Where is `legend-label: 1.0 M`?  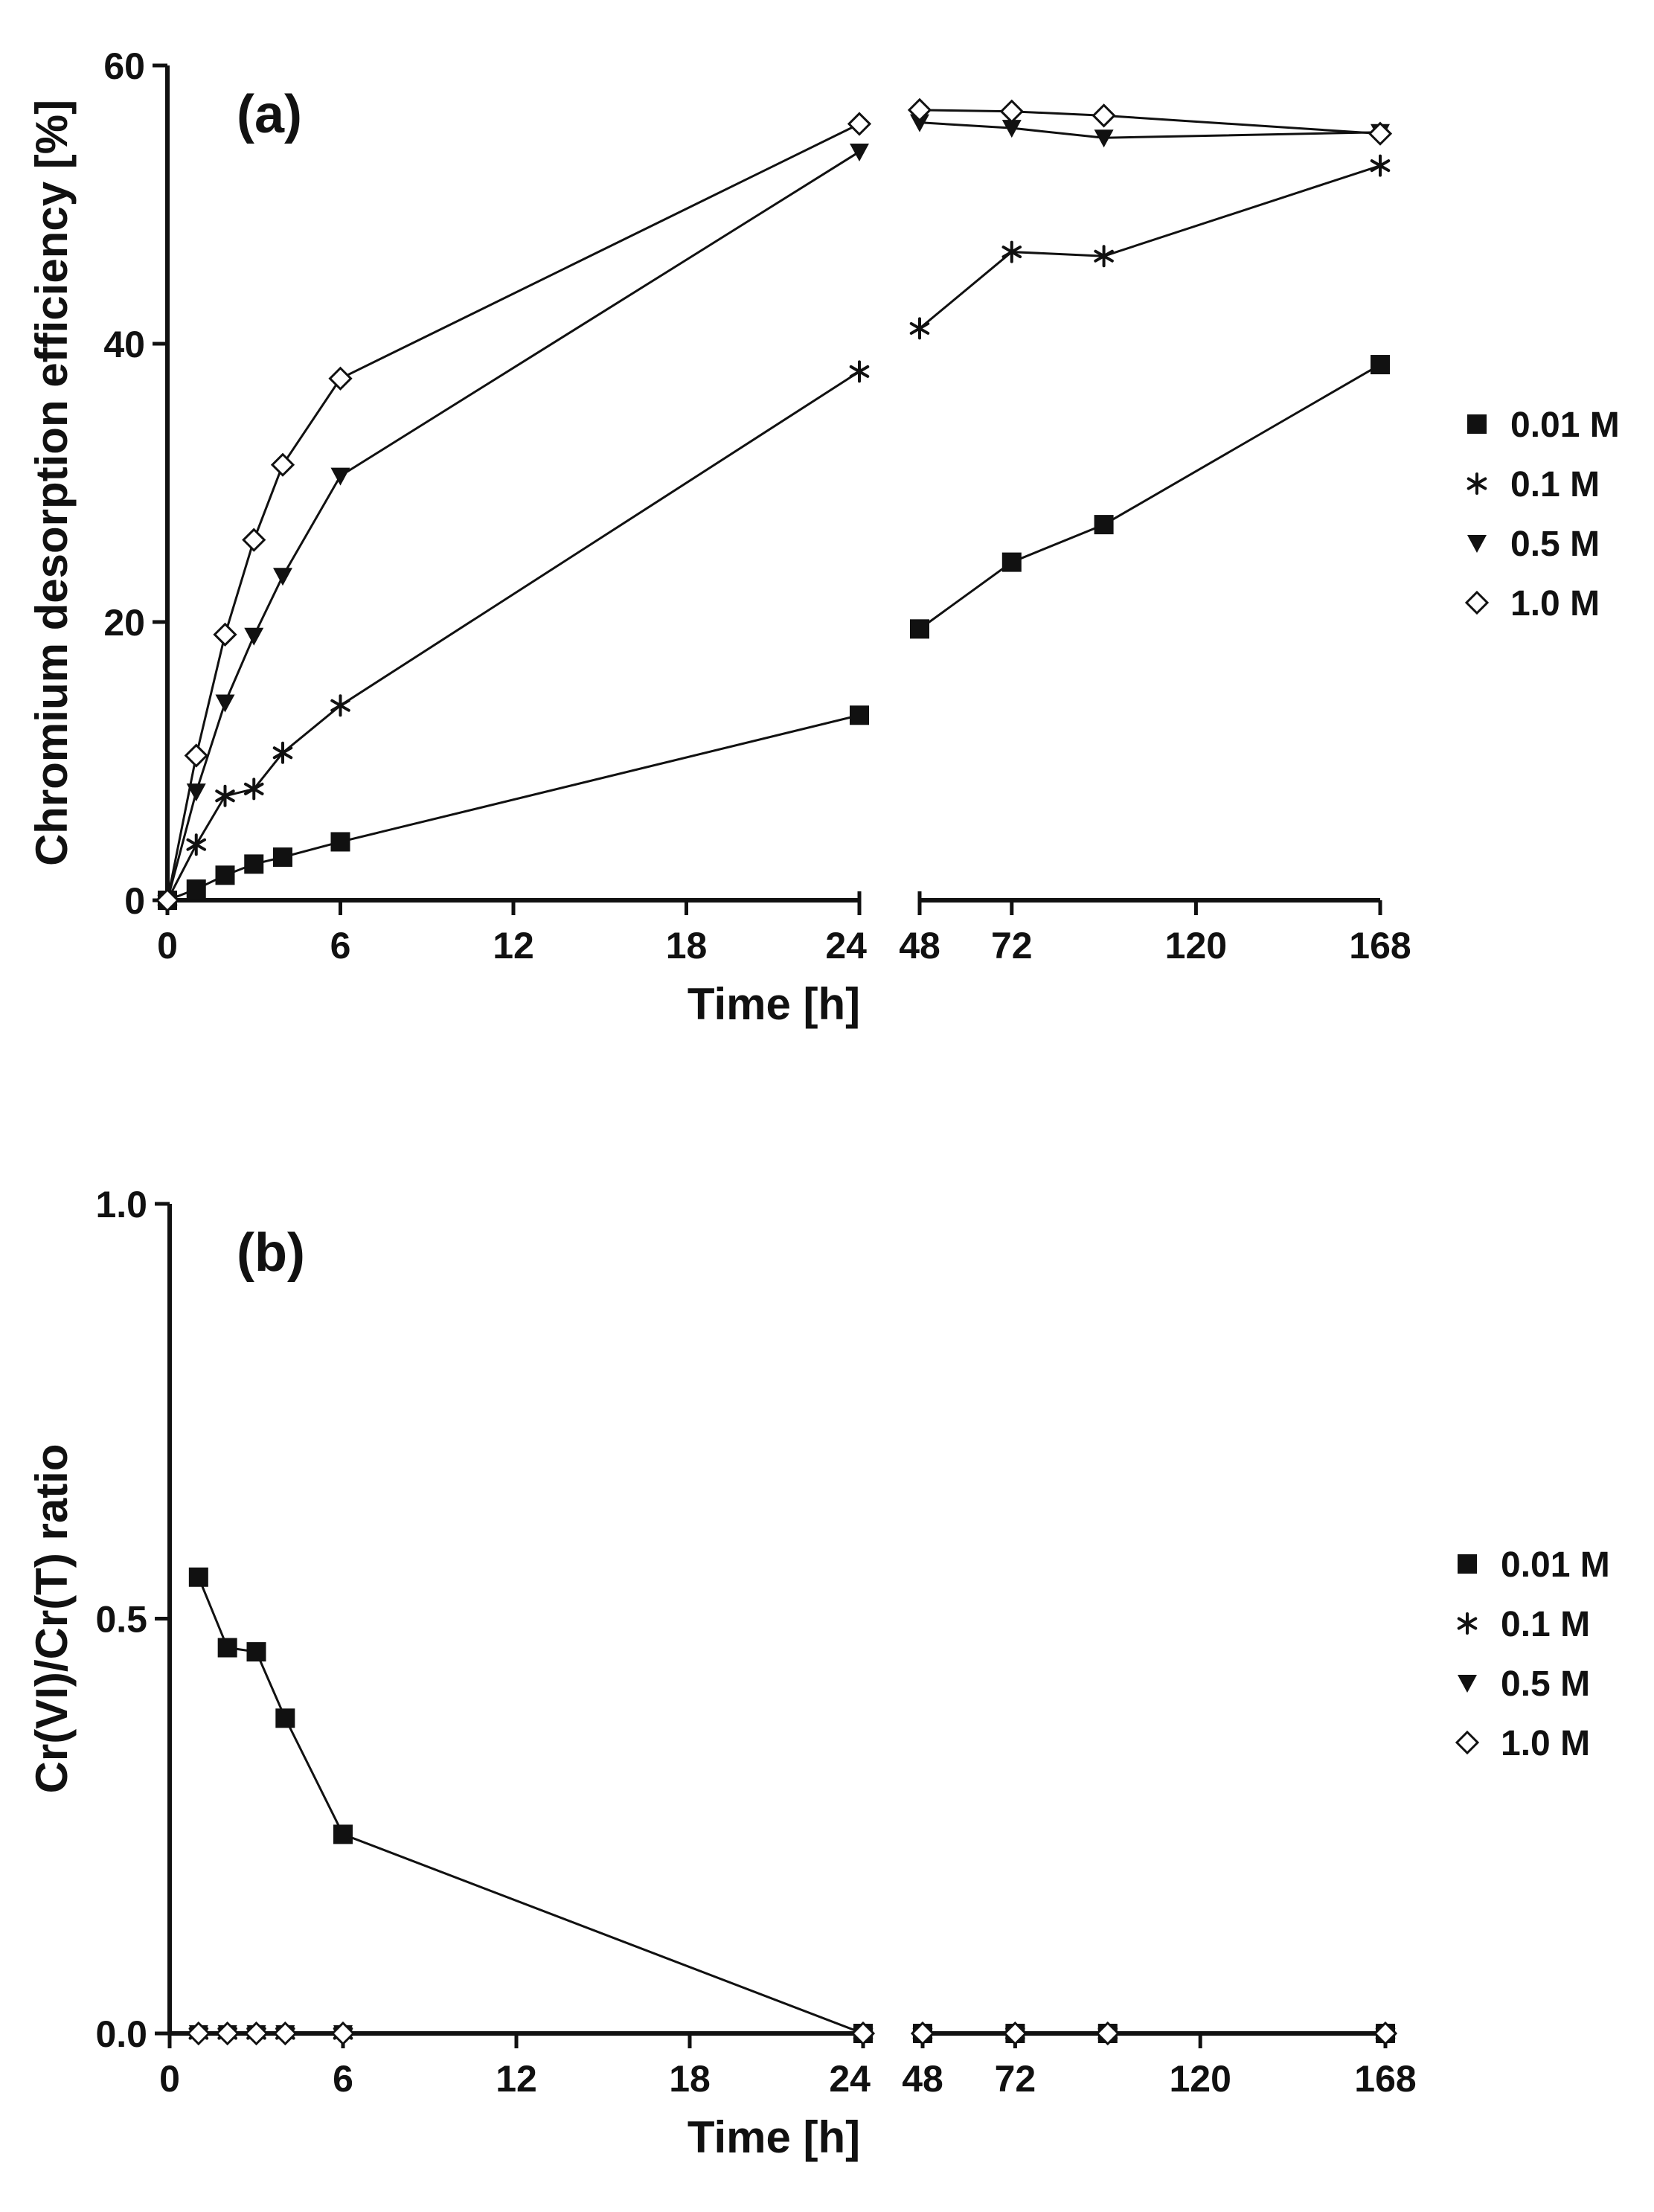 legend-label: 1.0 M is located at coordinates (1545, 1743).